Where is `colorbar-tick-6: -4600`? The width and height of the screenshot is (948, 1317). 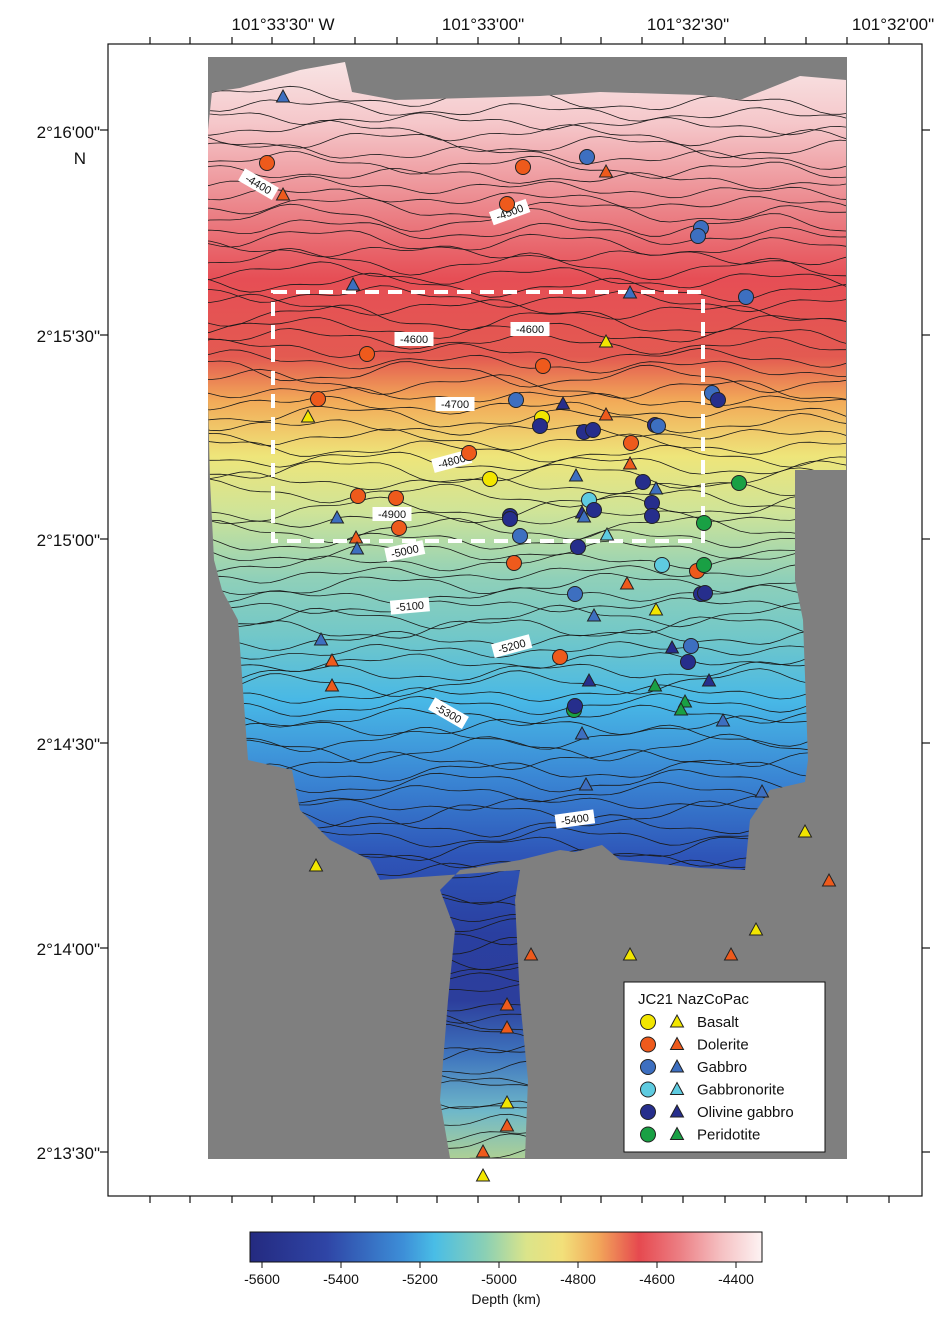
colorbar-tick-6: -4600 is located at coordinates (657, 1279).